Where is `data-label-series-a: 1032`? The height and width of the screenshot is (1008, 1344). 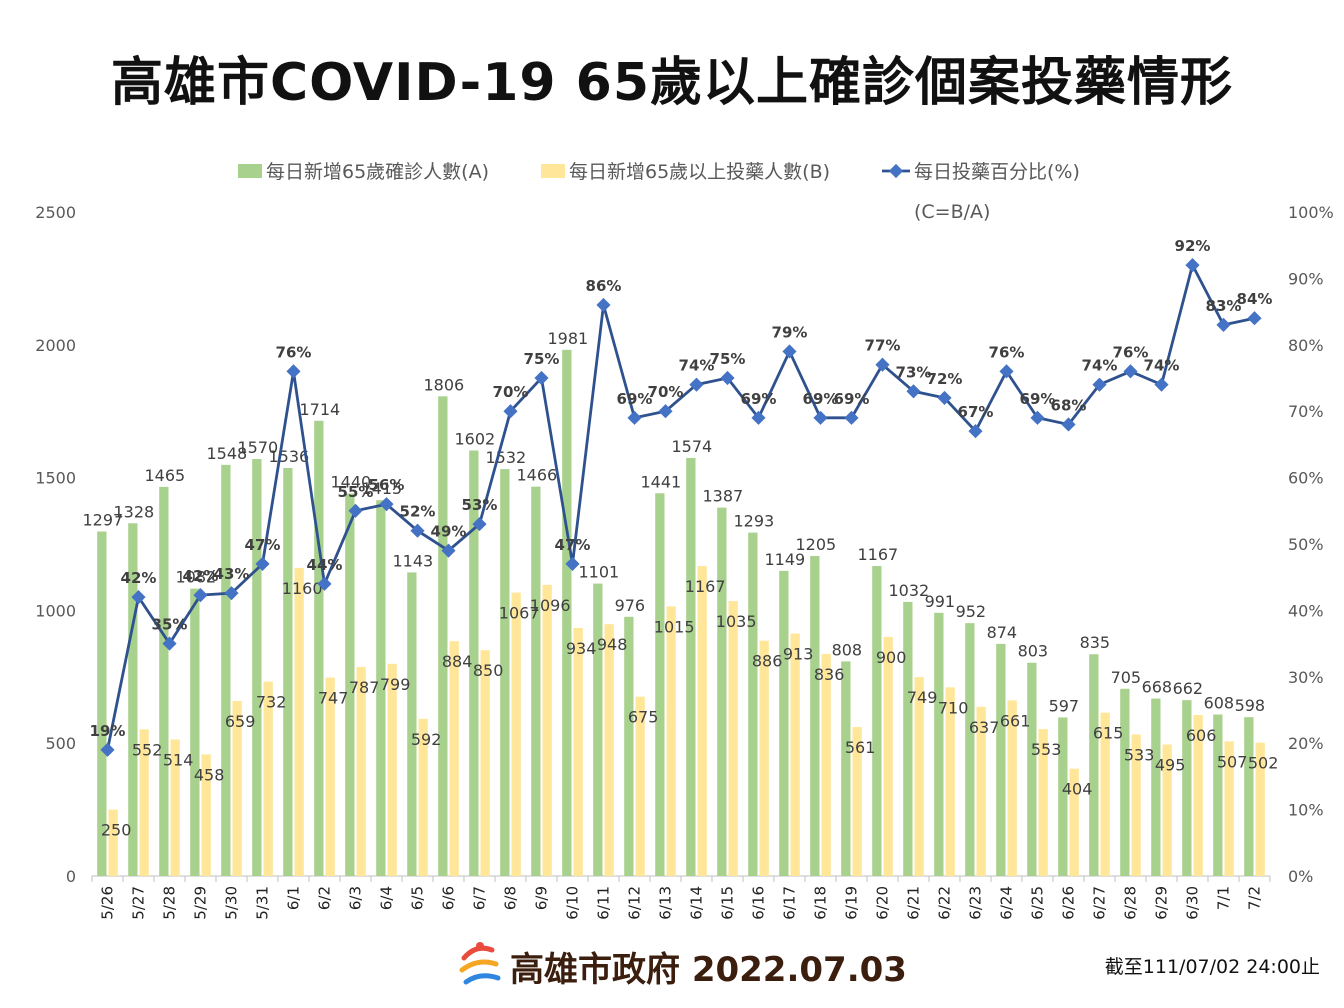
data-label-series-a: 1032 is located at coordinates (908, 590).